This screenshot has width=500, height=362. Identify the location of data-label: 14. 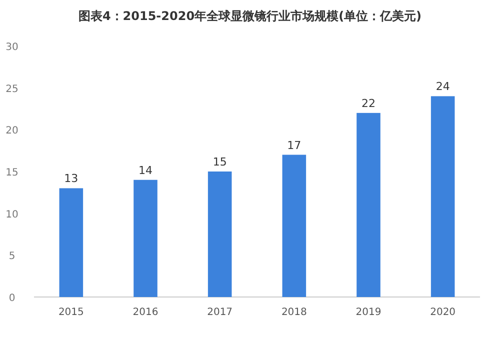
(145, 170).